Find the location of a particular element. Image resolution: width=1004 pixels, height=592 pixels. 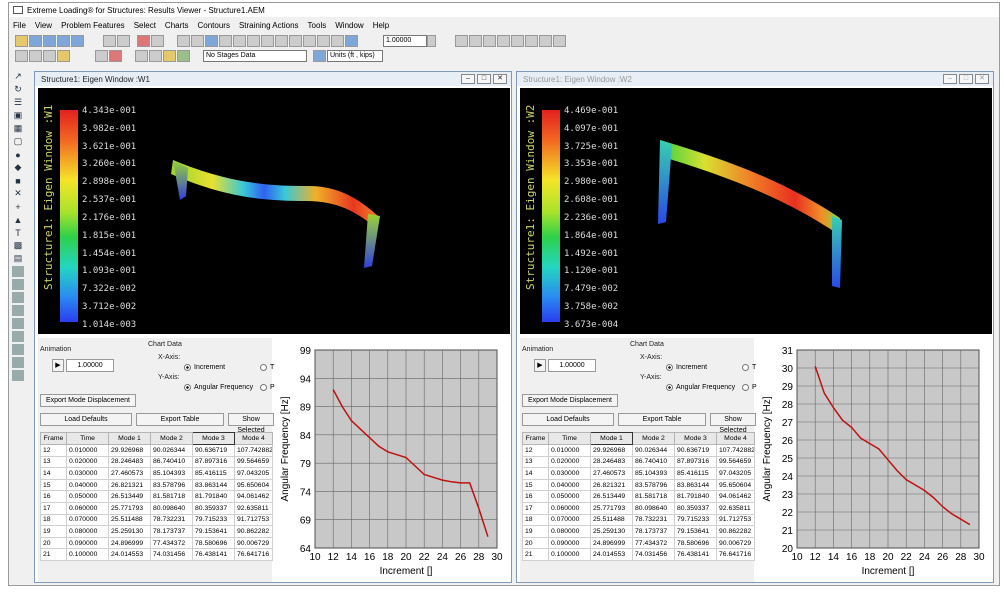

x-axis-time-radio: T is located at coordinates (749, 367).